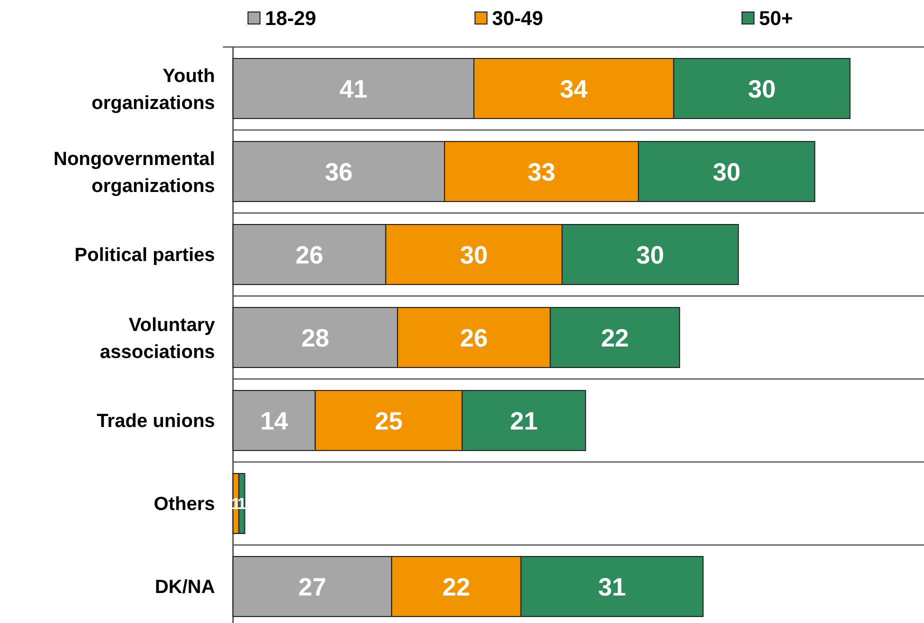 This screenshot has height=623, width=924. What do you see at coordinates (542, 172) in the screenshot?
I see `data-label: 33` at bounding box center [542, 172].